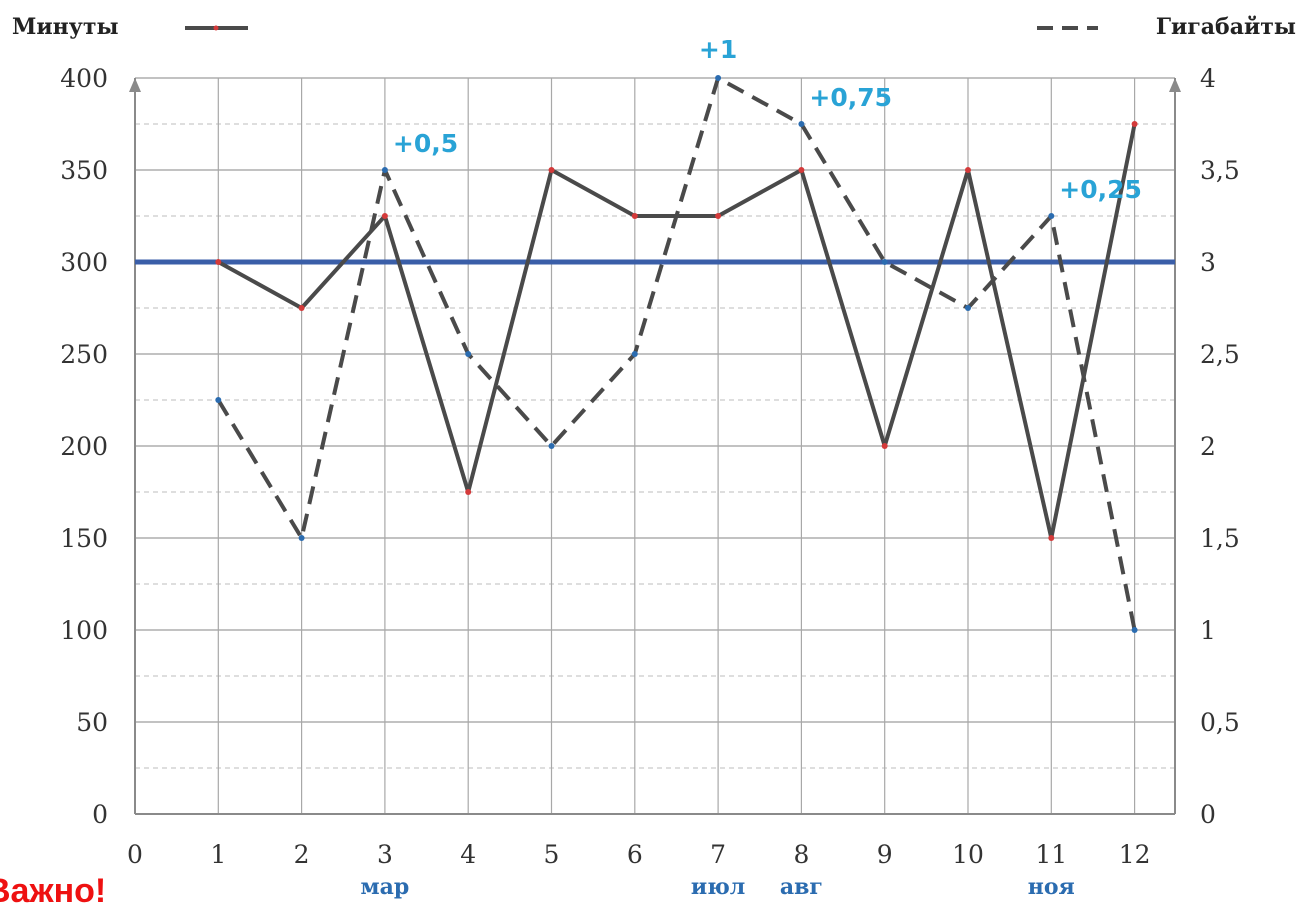 This screenshot has height=904, width=1308. I want to click on y-left-tick-label: 50, so click(92, 722).